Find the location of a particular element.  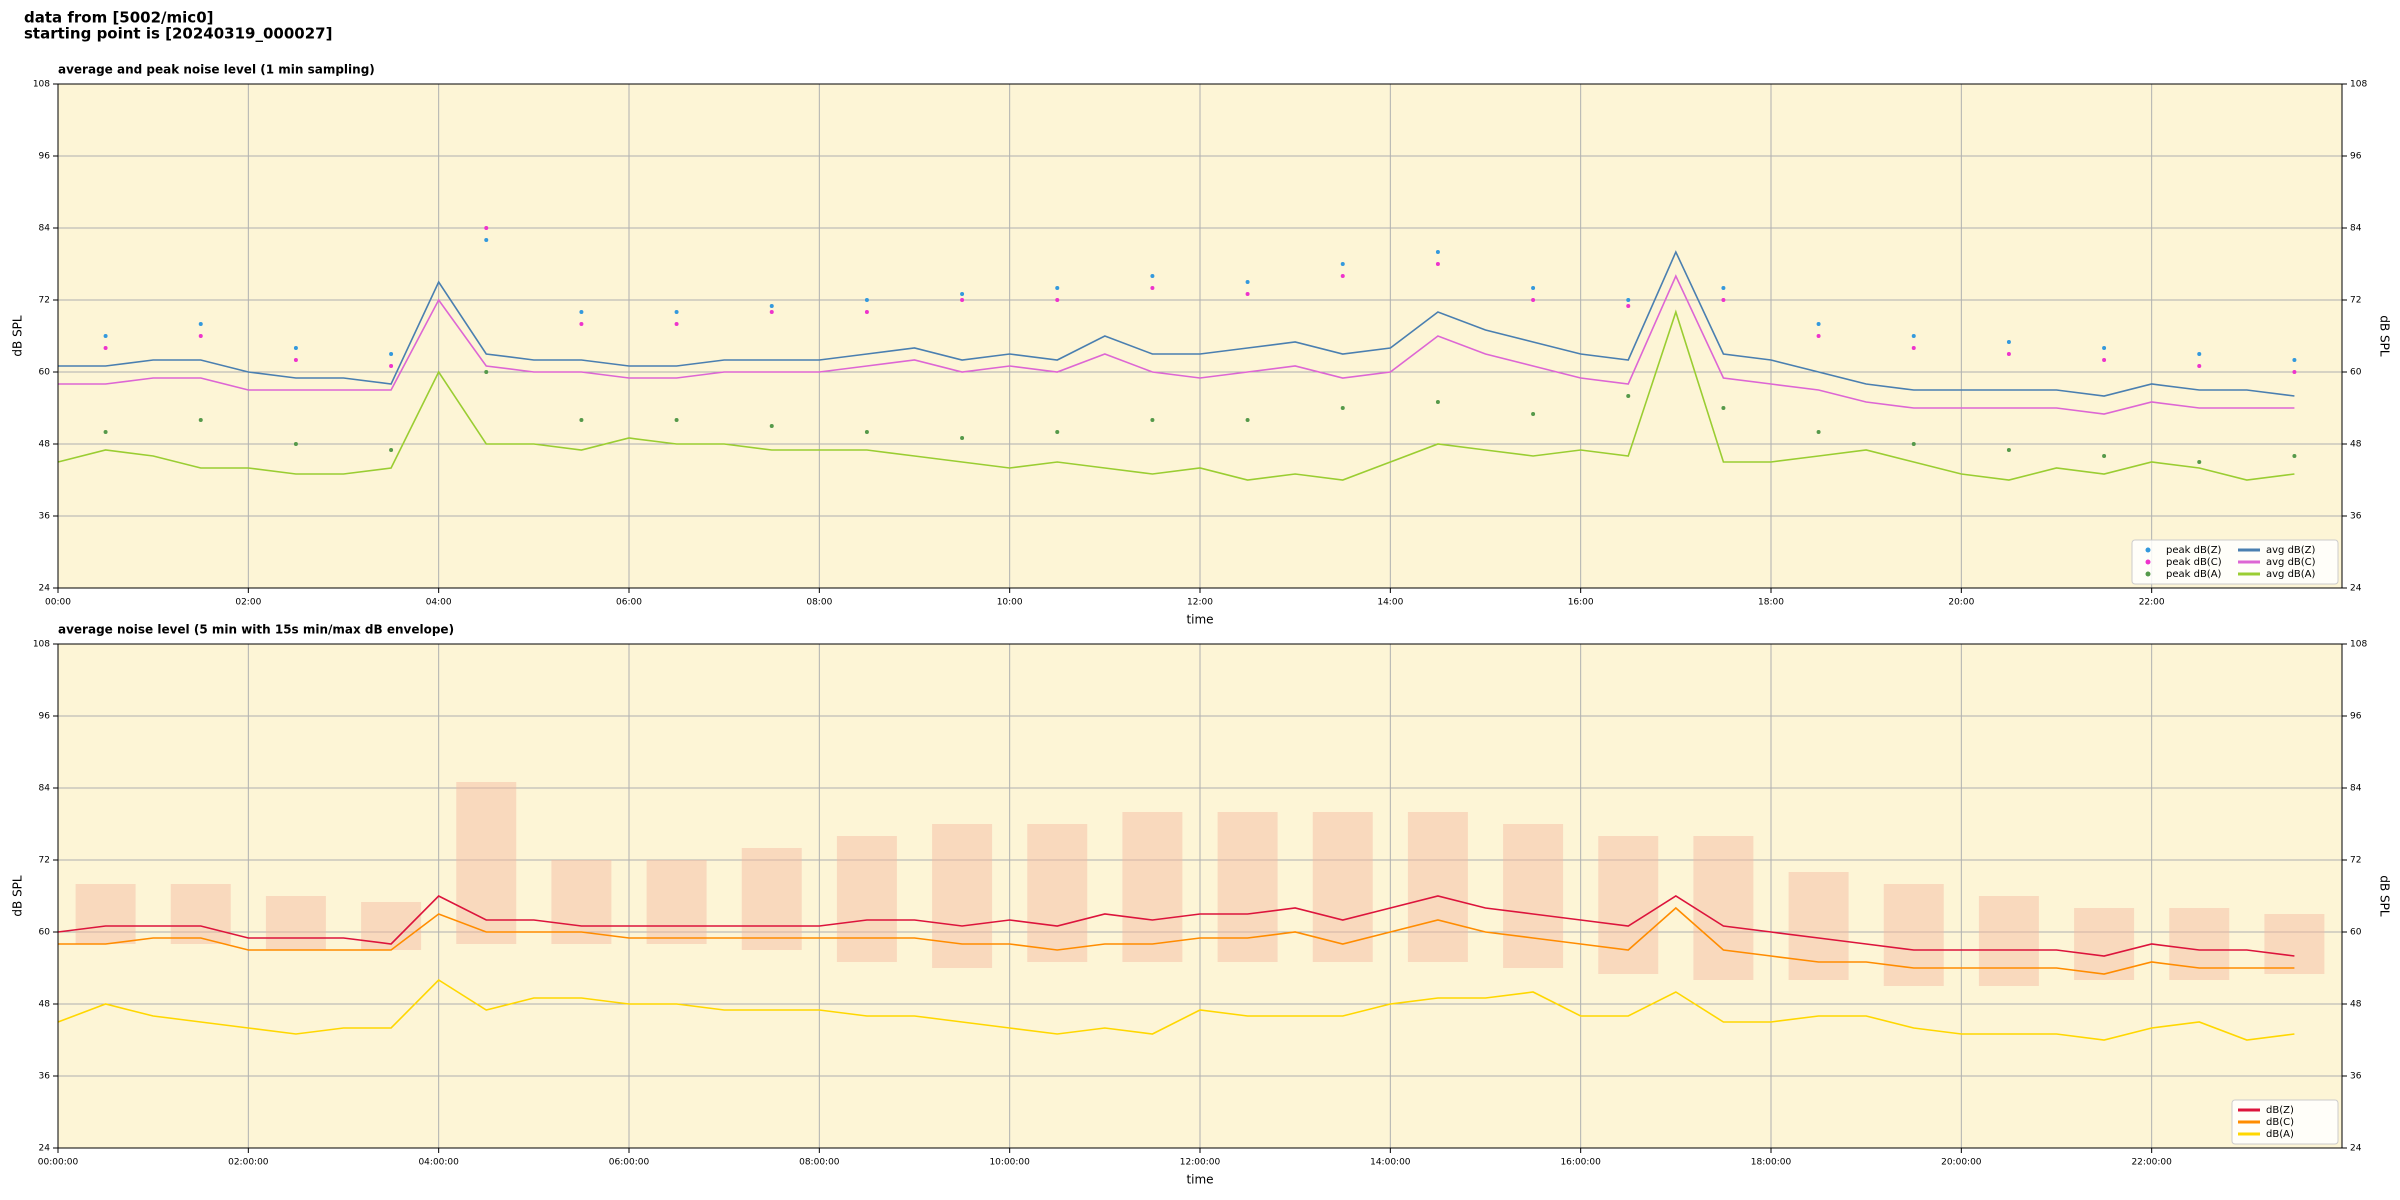

x-tick-label: 12:00 is located at coordinates (1200, 603).